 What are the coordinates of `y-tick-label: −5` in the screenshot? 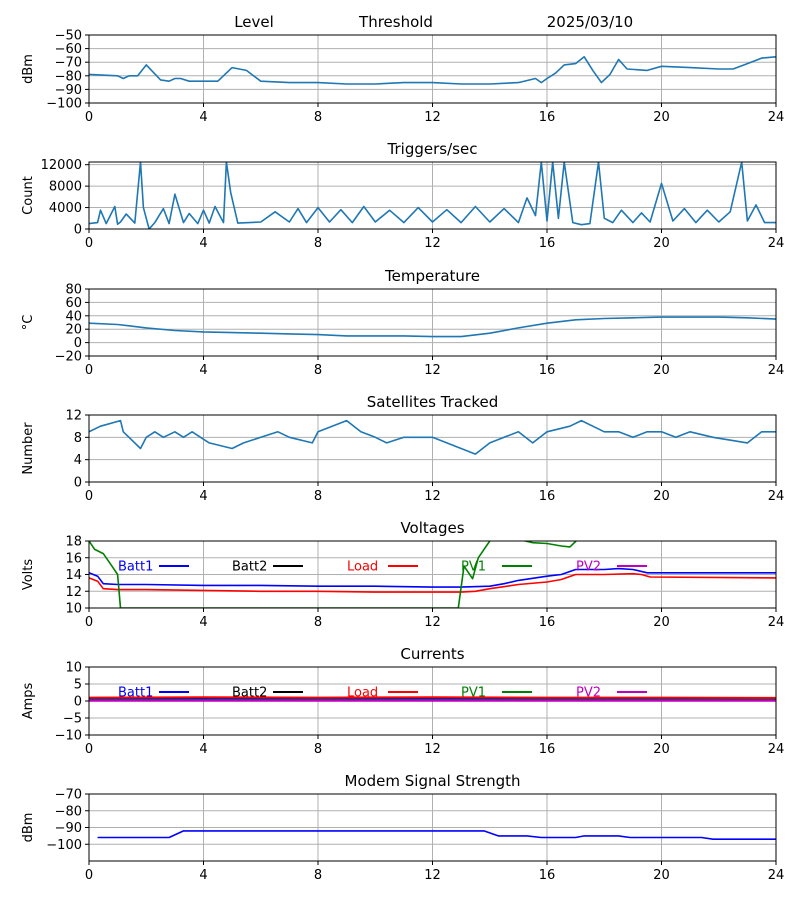 It's located at (72, 719).